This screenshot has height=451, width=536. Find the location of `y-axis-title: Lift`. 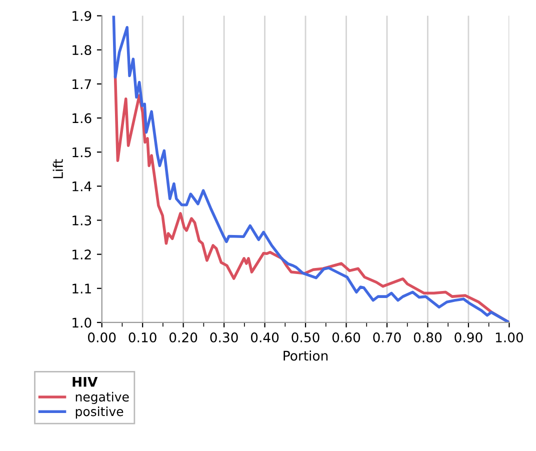

y-axis-title: Lift is located at coordinates (57, 168).